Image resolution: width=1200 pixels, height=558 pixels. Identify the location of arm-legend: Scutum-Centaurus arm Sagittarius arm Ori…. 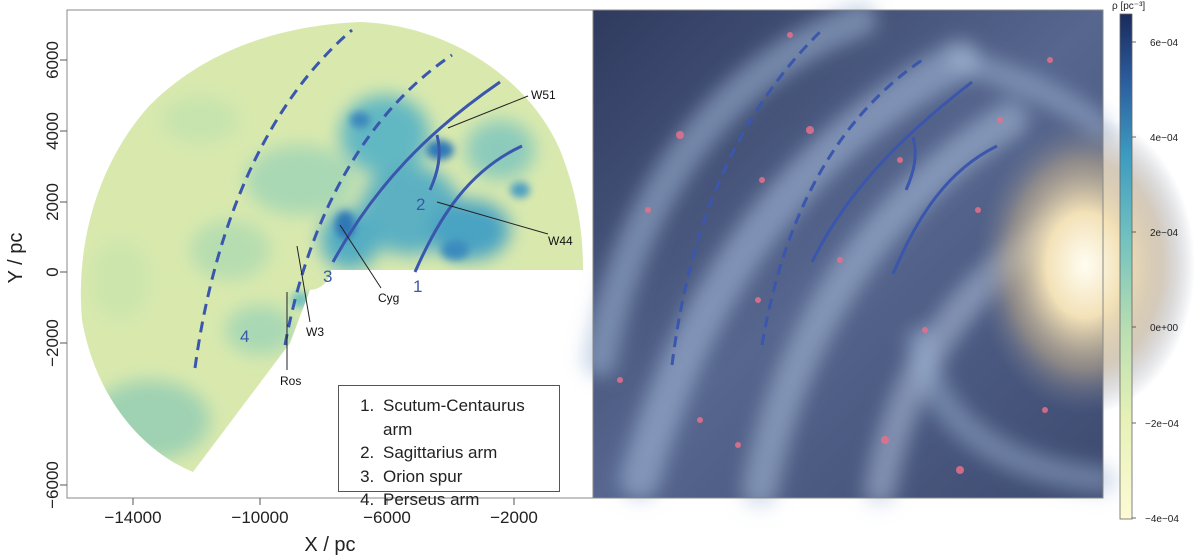
(449, 447).